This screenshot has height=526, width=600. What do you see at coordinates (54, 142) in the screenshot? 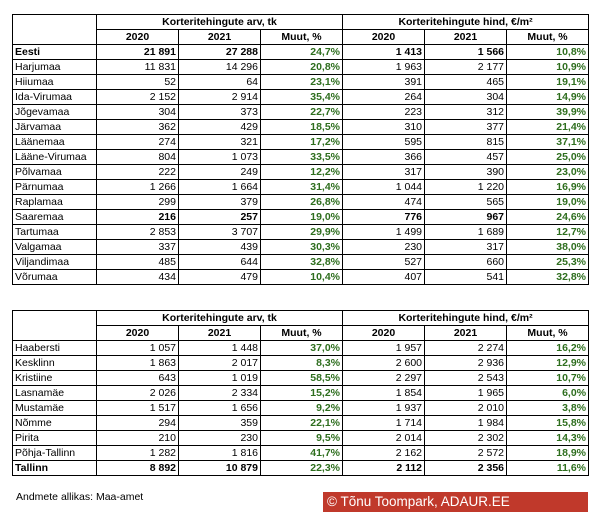
I see `row-label: Läänemaa` at bounding box center [54, 142].